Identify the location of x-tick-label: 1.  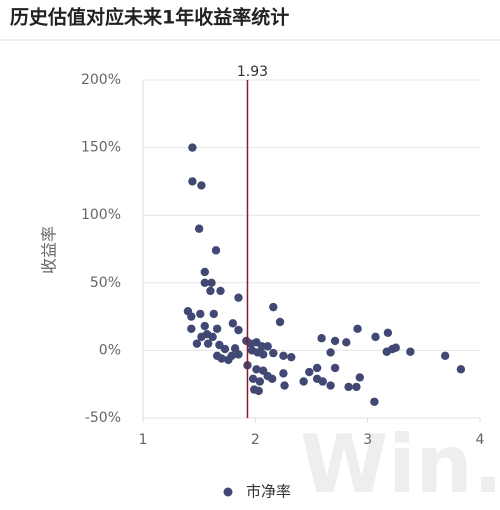
(143, 440).